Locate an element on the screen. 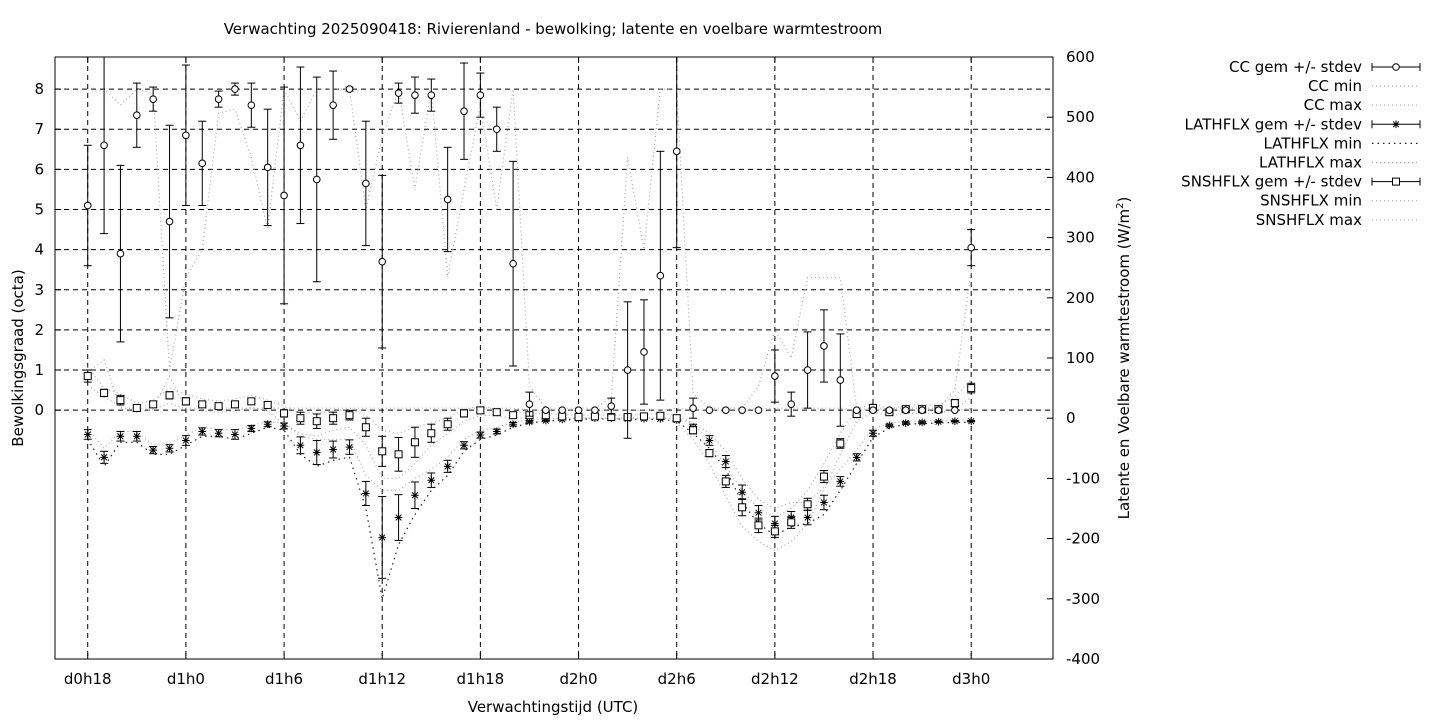 The width and height of the screenshot is (1440, 720). y-tick-label-right: 200 is located at coordinates (1080, 298).